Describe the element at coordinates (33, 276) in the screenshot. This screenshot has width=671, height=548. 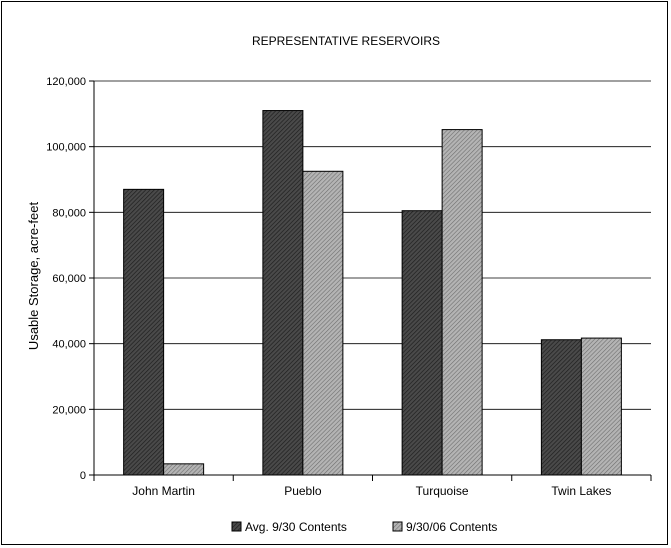
I see `y-axis-title: Usable Storage, acre-feet` at that location.